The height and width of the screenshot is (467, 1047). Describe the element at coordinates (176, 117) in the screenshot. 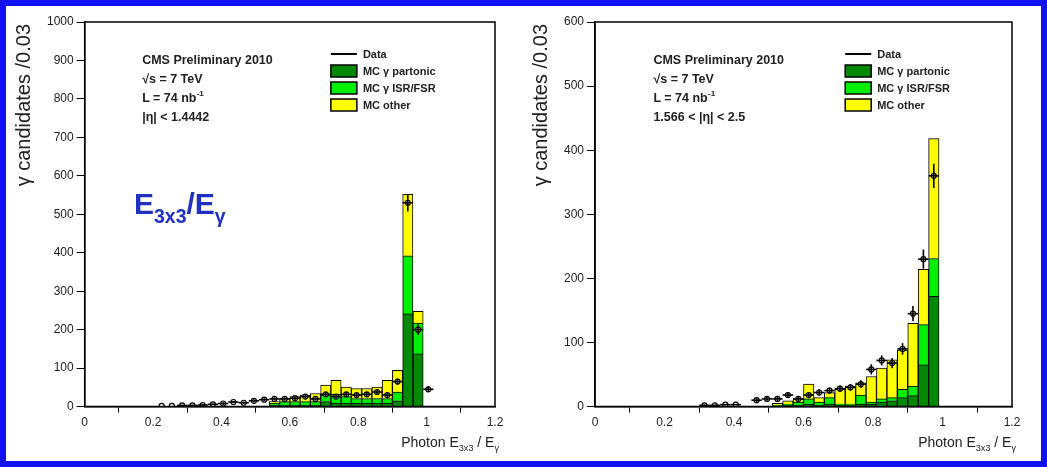

I see `annotation: |η| < 1.4442` at that location.